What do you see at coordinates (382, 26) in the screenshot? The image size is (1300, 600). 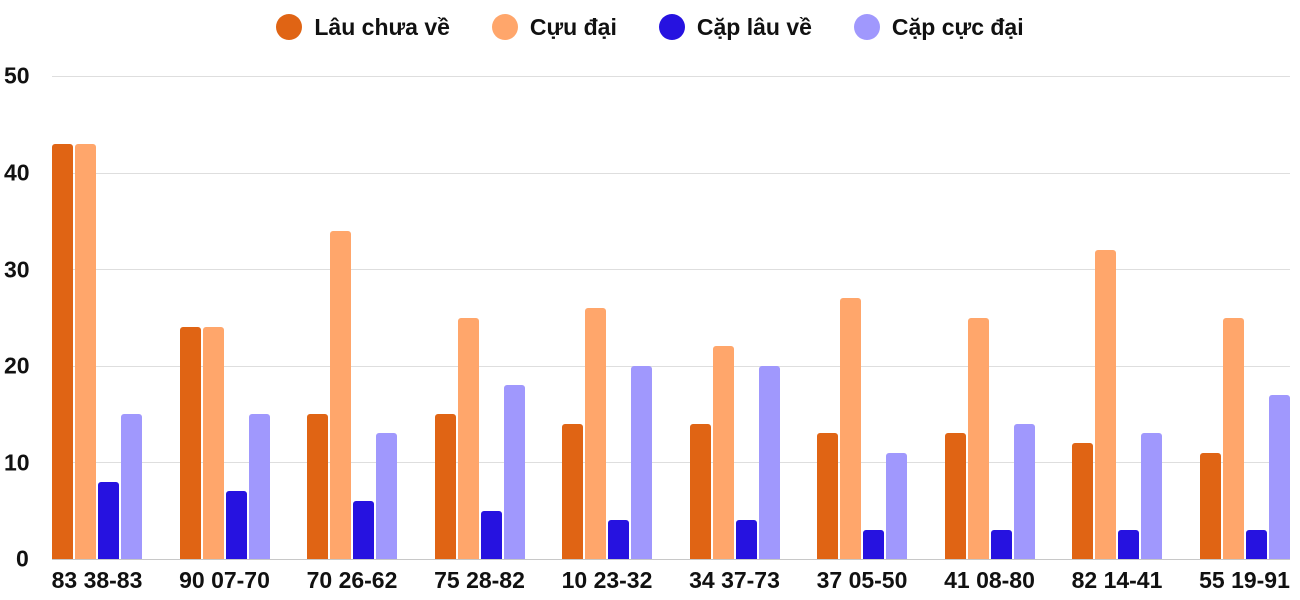 I see `legend-label: Lâu chưa về` at bounding box center [382, 26].